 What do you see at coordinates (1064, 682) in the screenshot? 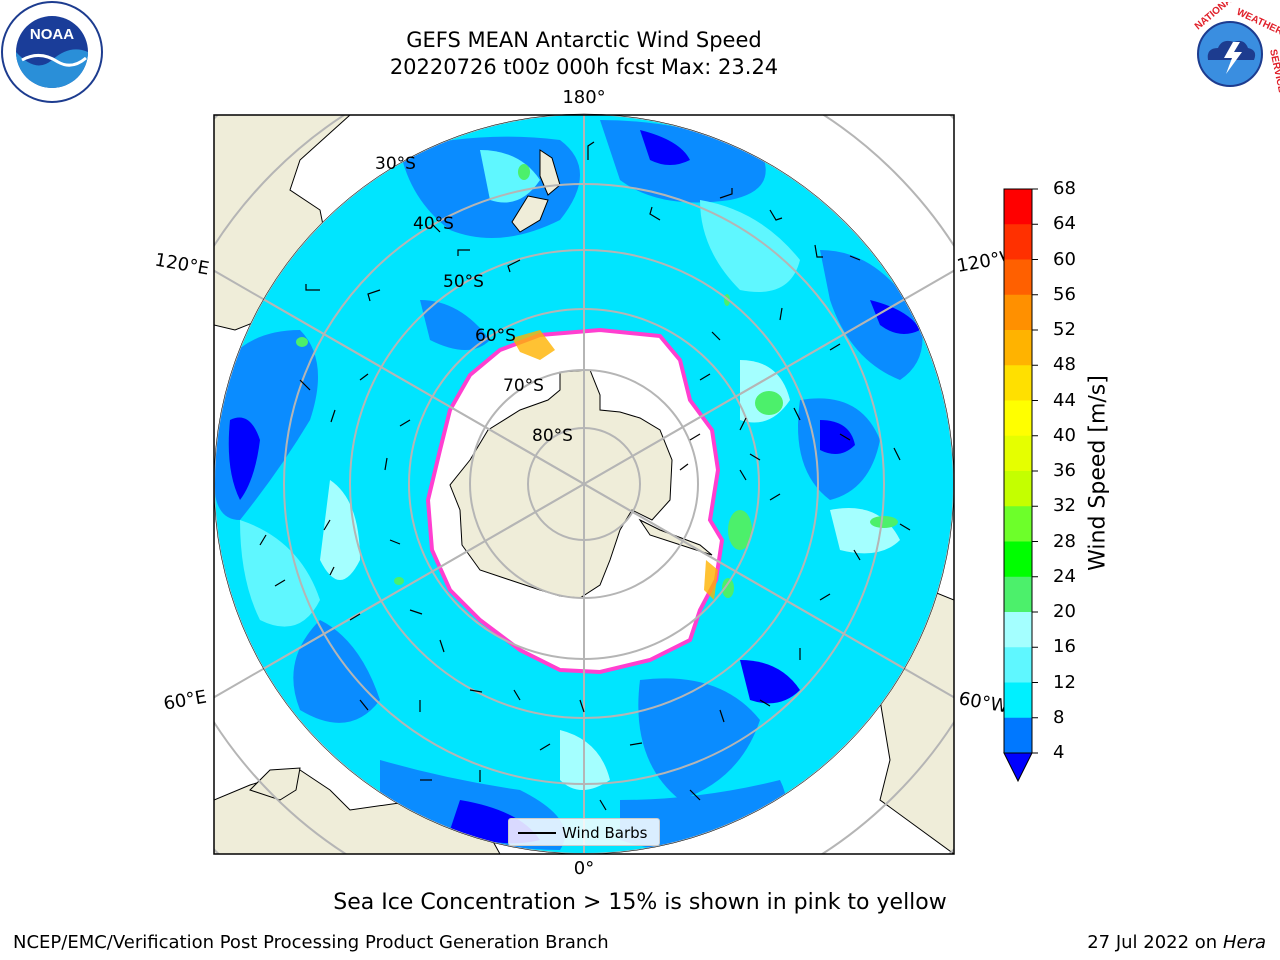
I see `colorbar-tick-label: 12` at bounding box center [1064, 682].